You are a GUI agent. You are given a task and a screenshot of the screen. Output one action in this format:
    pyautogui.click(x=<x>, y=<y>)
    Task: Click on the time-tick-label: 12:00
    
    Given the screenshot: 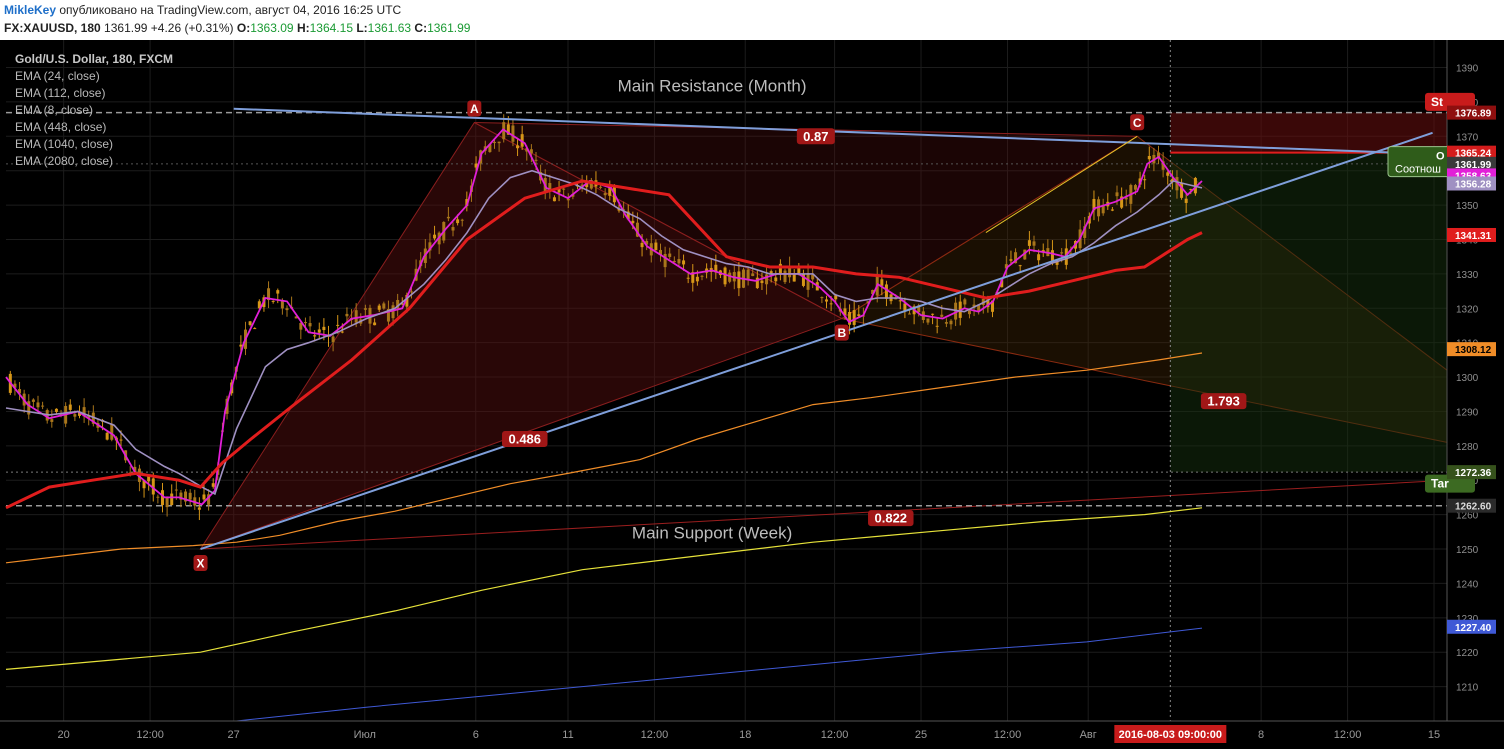 What is the action you would take?
    pyautogui.click(x=835, y=735)
    